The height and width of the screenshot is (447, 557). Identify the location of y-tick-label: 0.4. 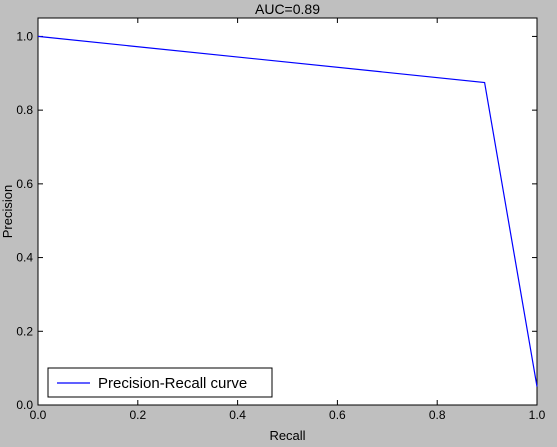
(24, 258).